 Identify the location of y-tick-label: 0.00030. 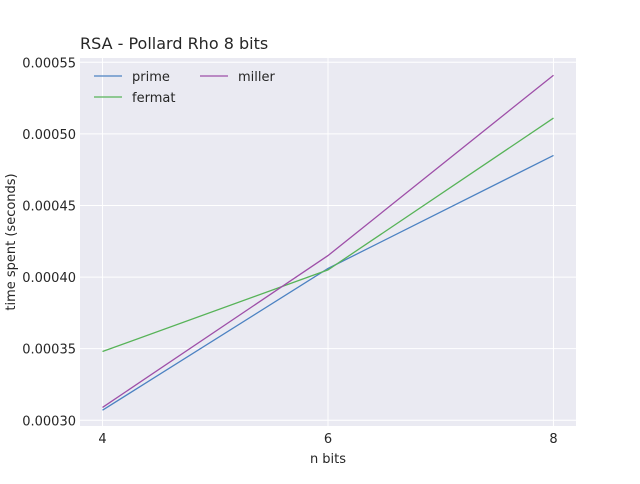
(49, 421).